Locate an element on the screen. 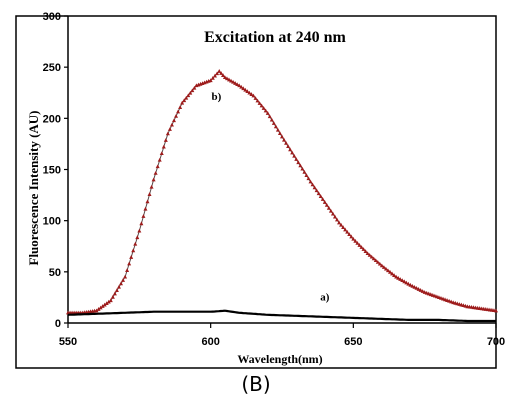 The height and width of the screenshot is (402, 512). chart-title: Excitation at 240 nm is located at coordinates (275, 37).